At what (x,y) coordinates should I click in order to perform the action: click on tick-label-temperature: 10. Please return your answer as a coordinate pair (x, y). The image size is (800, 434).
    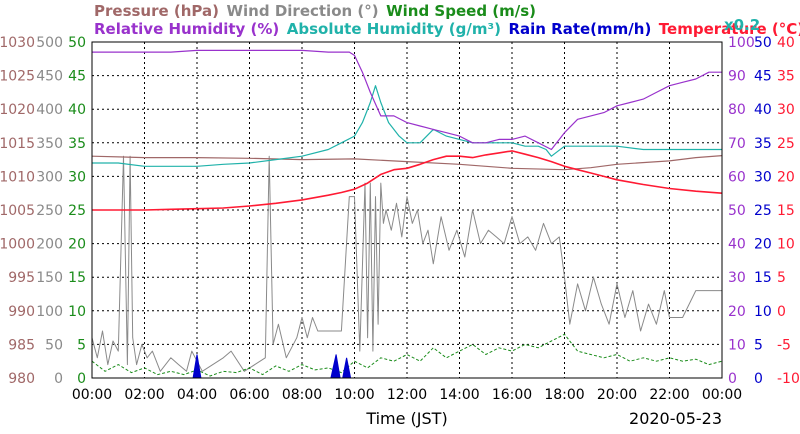
    Looking at the image, I should click on (786, 245).